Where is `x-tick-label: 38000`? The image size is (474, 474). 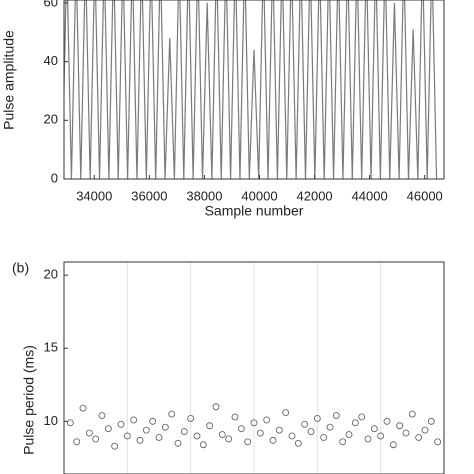
x-tick-label: 38000 is located at coordinates (204, 195).